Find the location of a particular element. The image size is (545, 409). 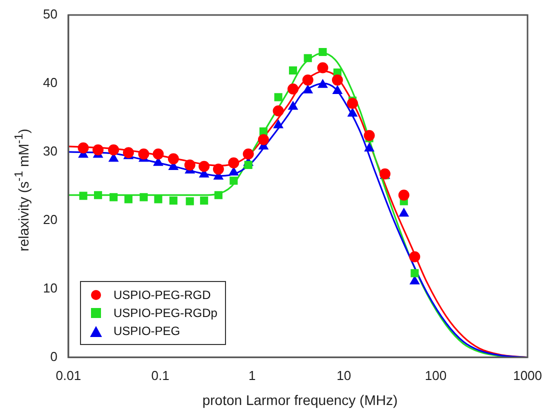

y-tick-label: 50 is located at coordinates (50, 14).